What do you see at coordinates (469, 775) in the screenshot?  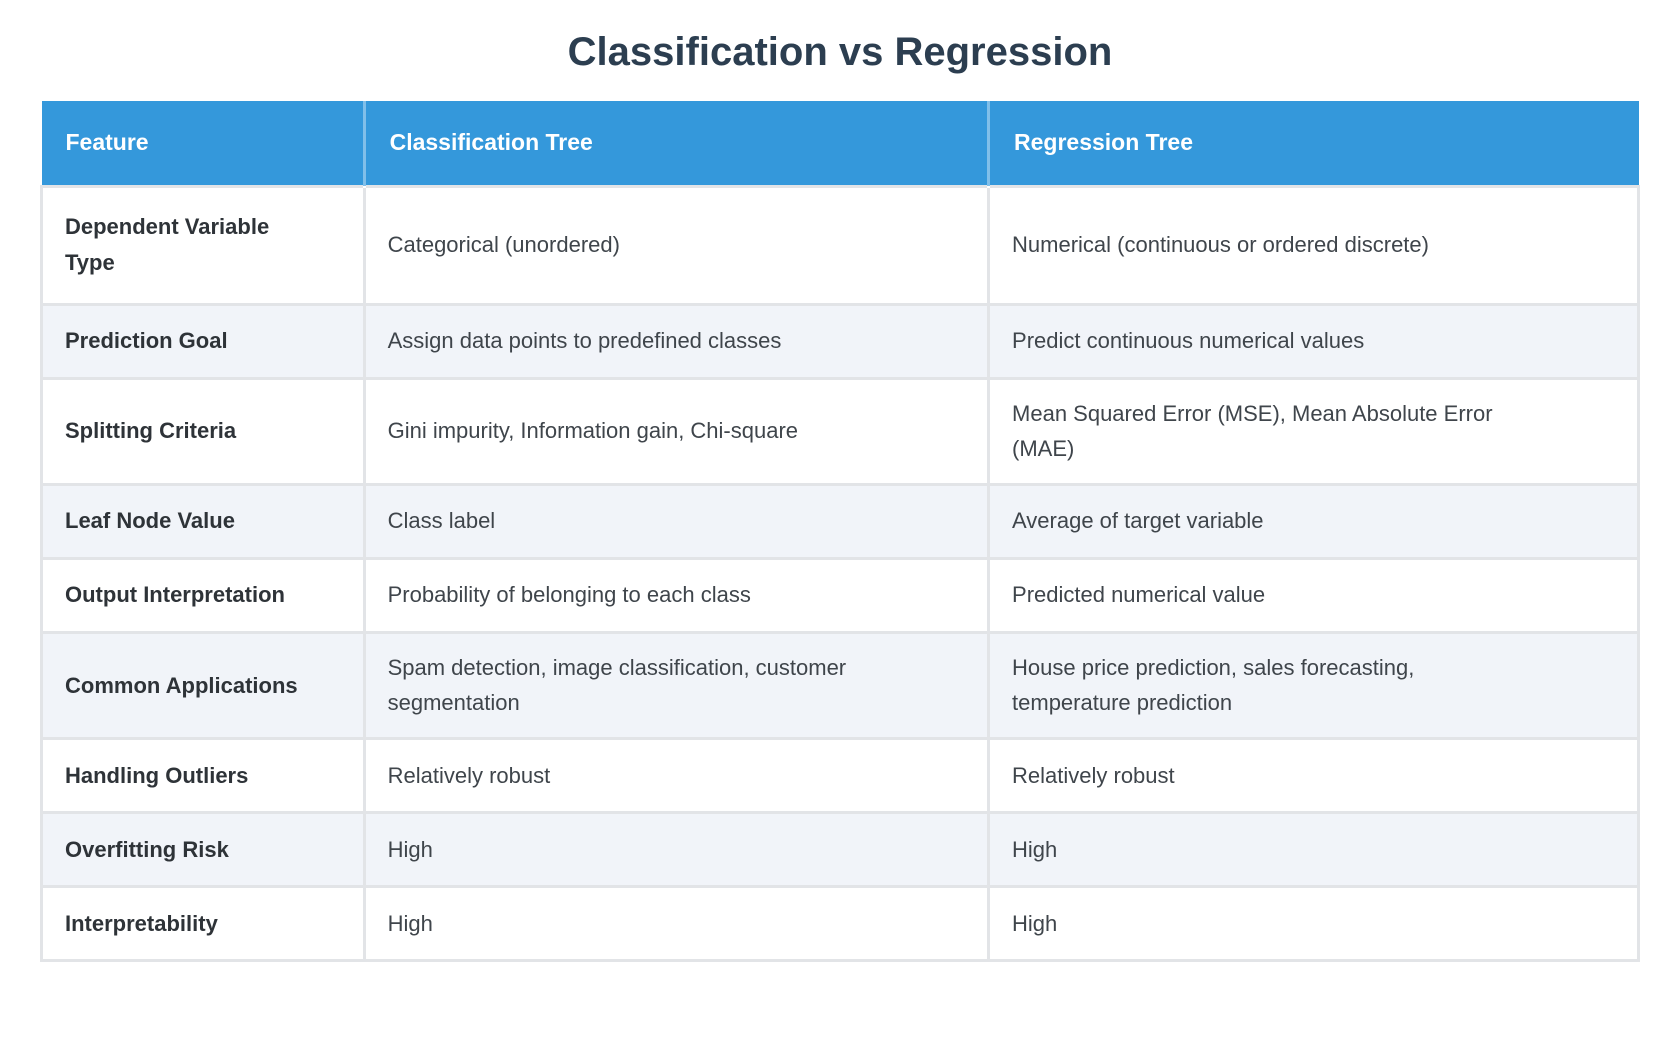 I see `classification-value: Relatively robust` at bounding box center [469, 775].